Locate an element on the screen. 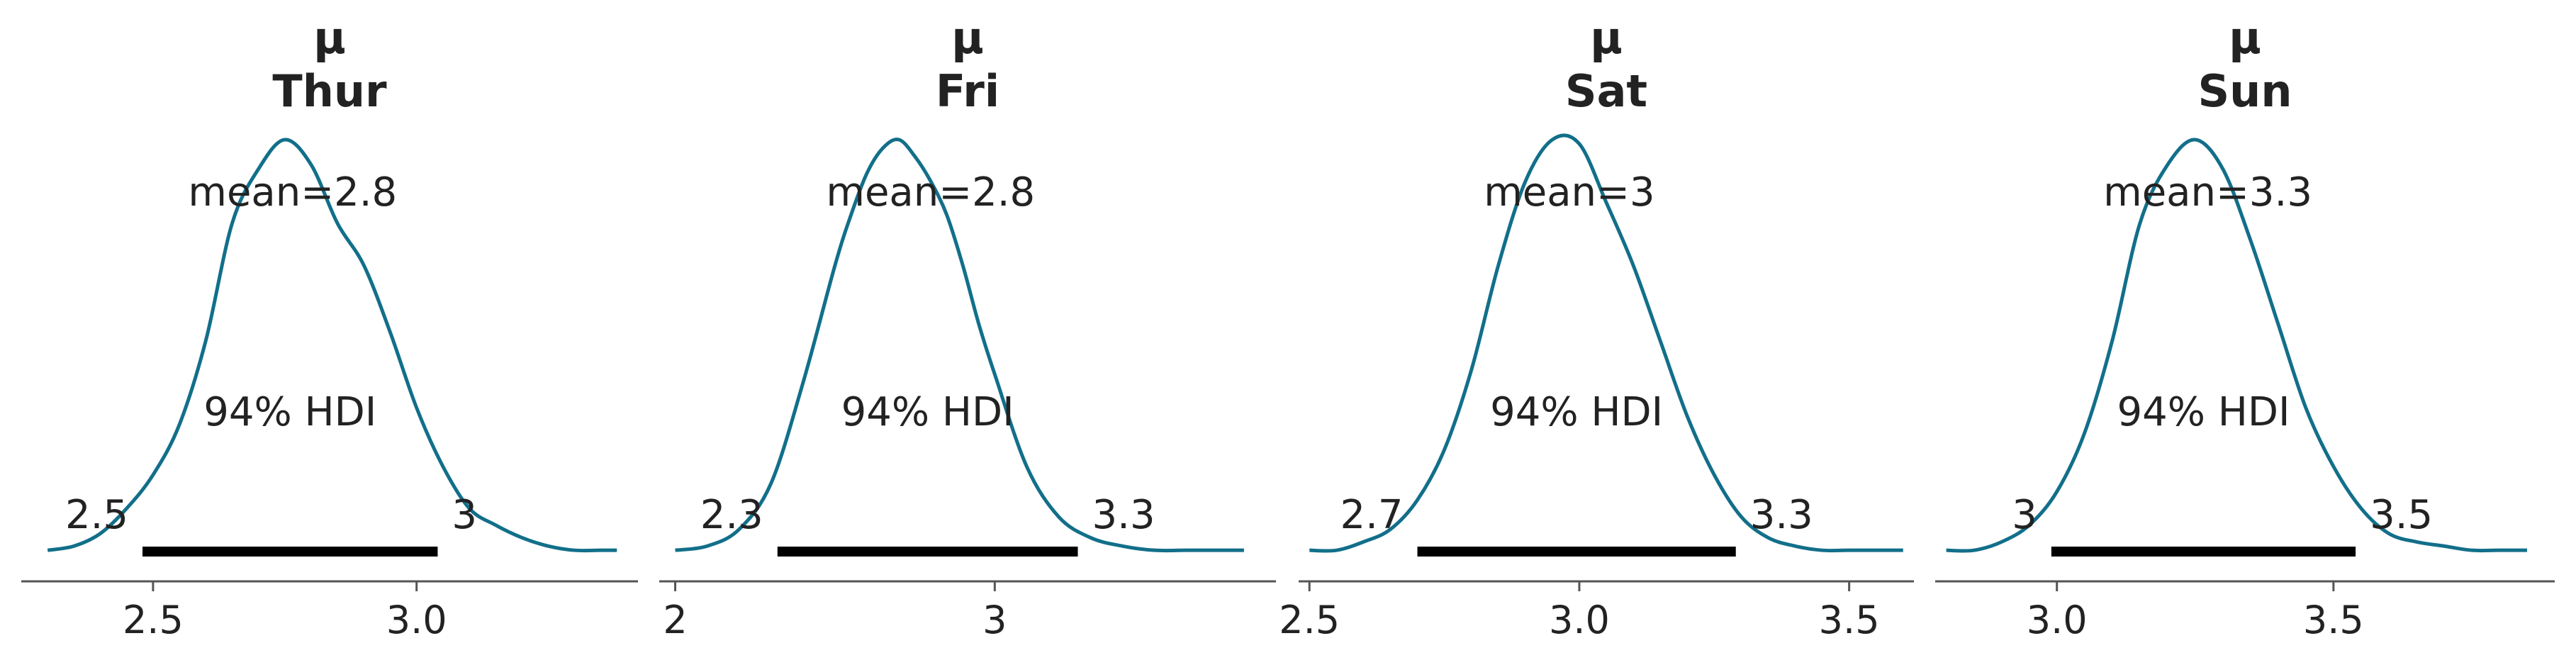 The image size is (2576, 665). panel-title-day: Fri is located at coordinates (968, 91).